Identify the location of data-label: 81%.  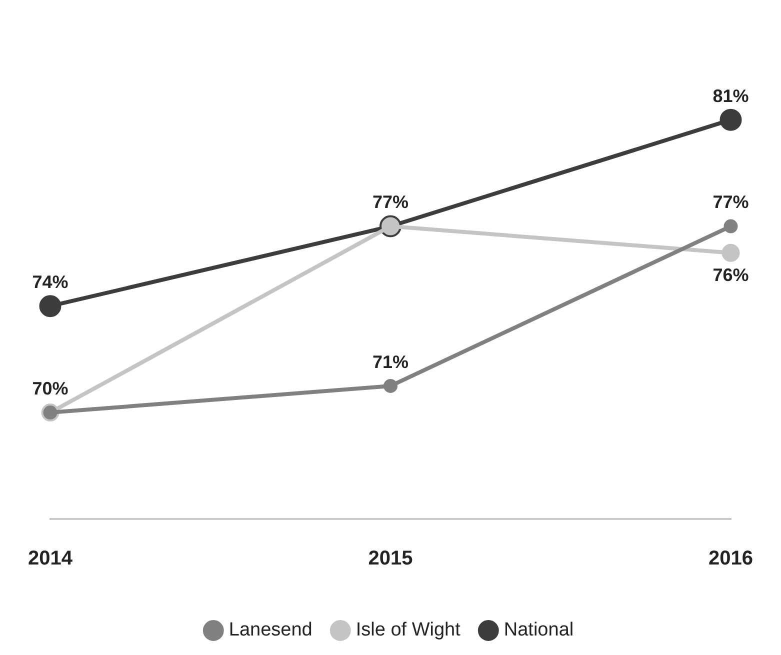
(730, 96).